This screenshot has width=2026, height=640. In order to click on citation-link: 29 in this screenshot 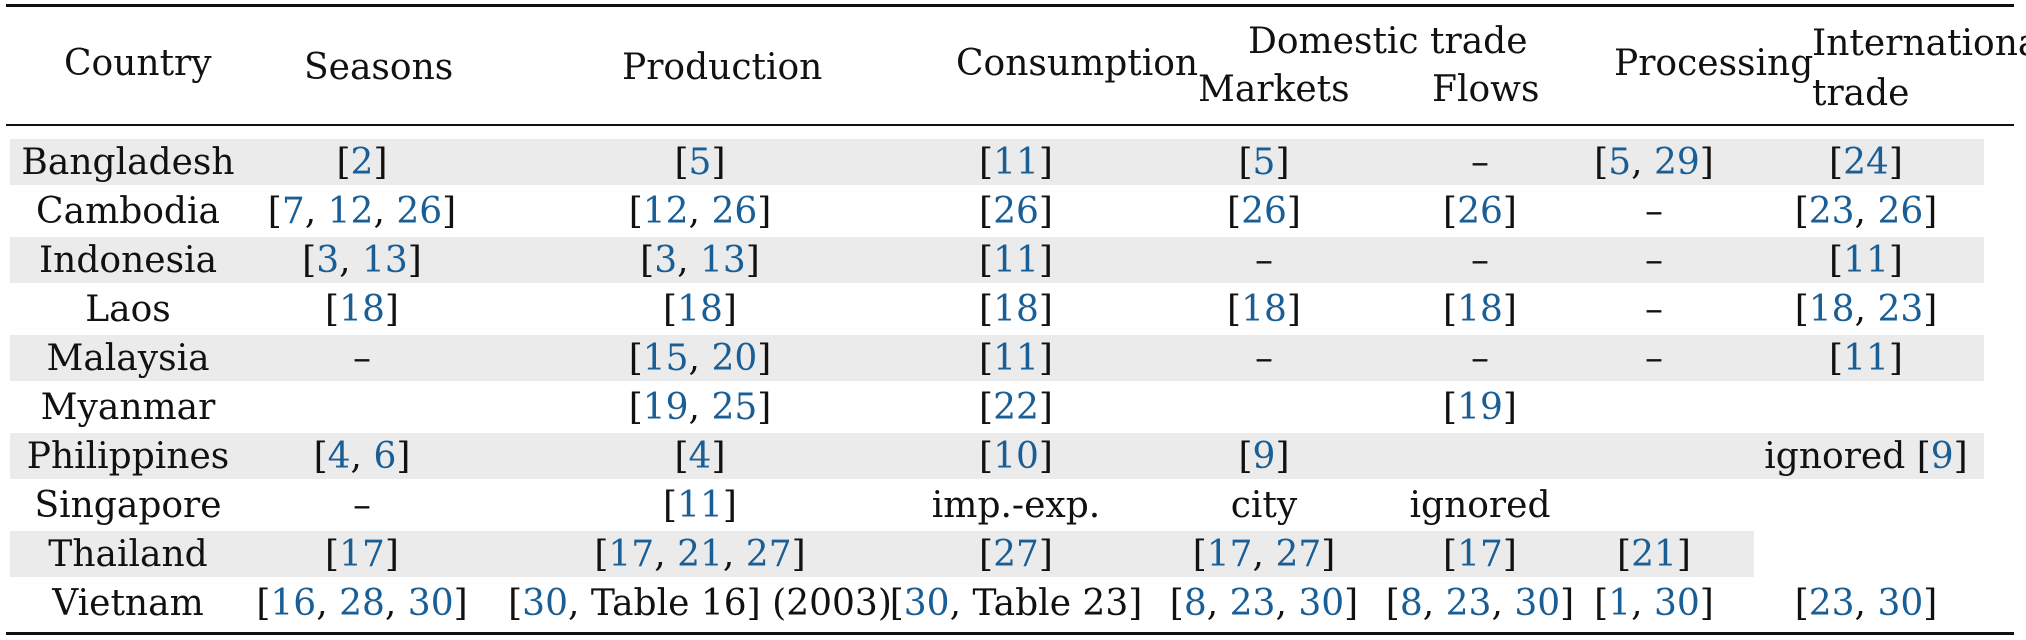, I will do `click(1676, 162)`.